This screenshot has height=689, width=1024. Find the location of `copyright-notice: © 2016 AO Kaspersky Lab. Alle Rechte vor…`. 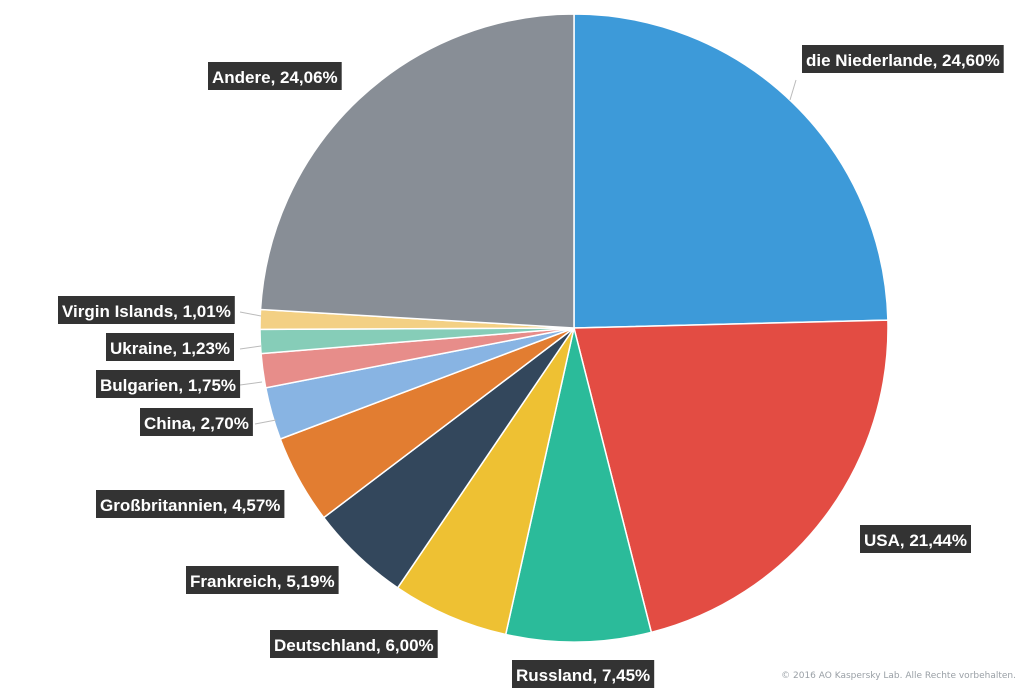

copyright-notice: © 2016 AO Kaspersky Lab. Alle Rechte vor… is located at coordinates (898, 676).